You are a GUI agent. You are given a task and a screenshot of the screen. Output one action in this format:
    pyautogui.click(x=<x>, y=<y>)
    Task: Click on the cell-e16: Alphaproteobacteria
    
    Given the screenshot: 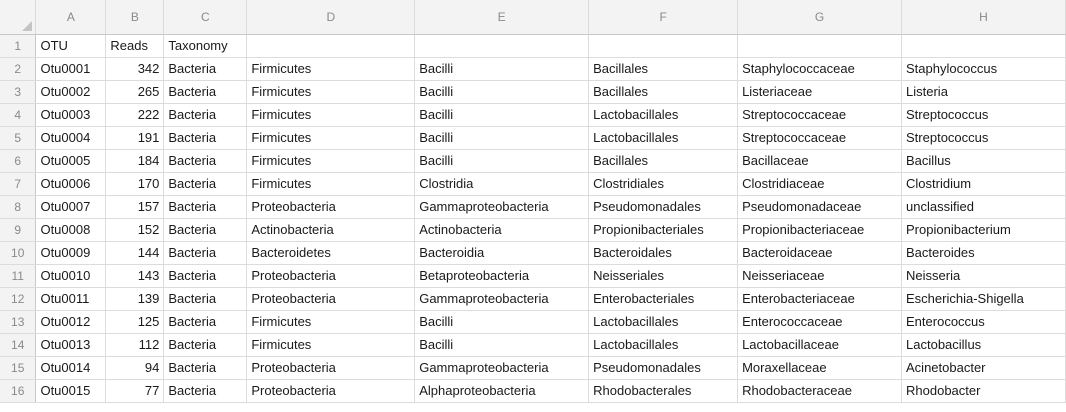 What is the action you would take?
    pyautogui.click(x=502, y=391)
    